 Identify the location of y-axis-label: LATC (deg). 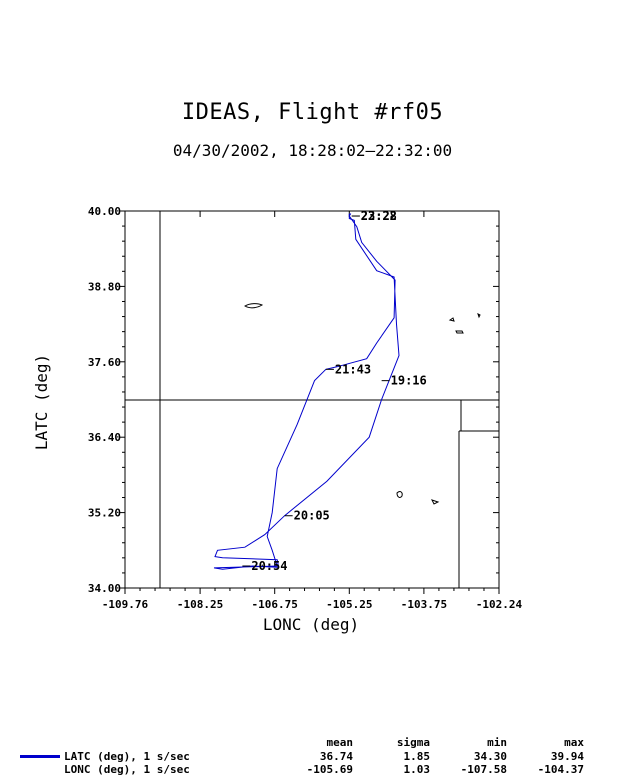
(41, 402).